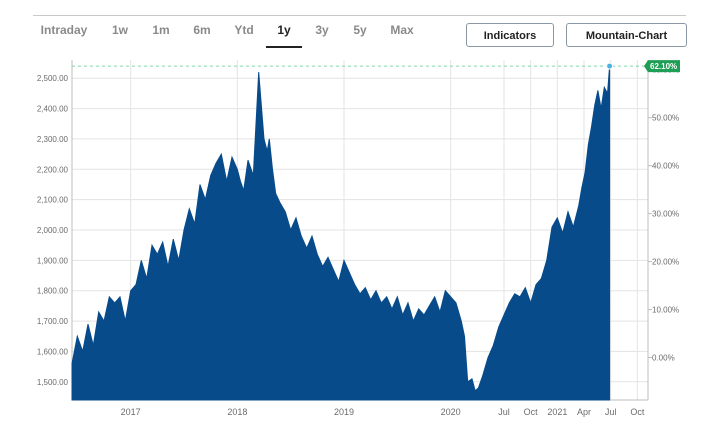  I want to click on tab-max: Max, so click(402, 30).